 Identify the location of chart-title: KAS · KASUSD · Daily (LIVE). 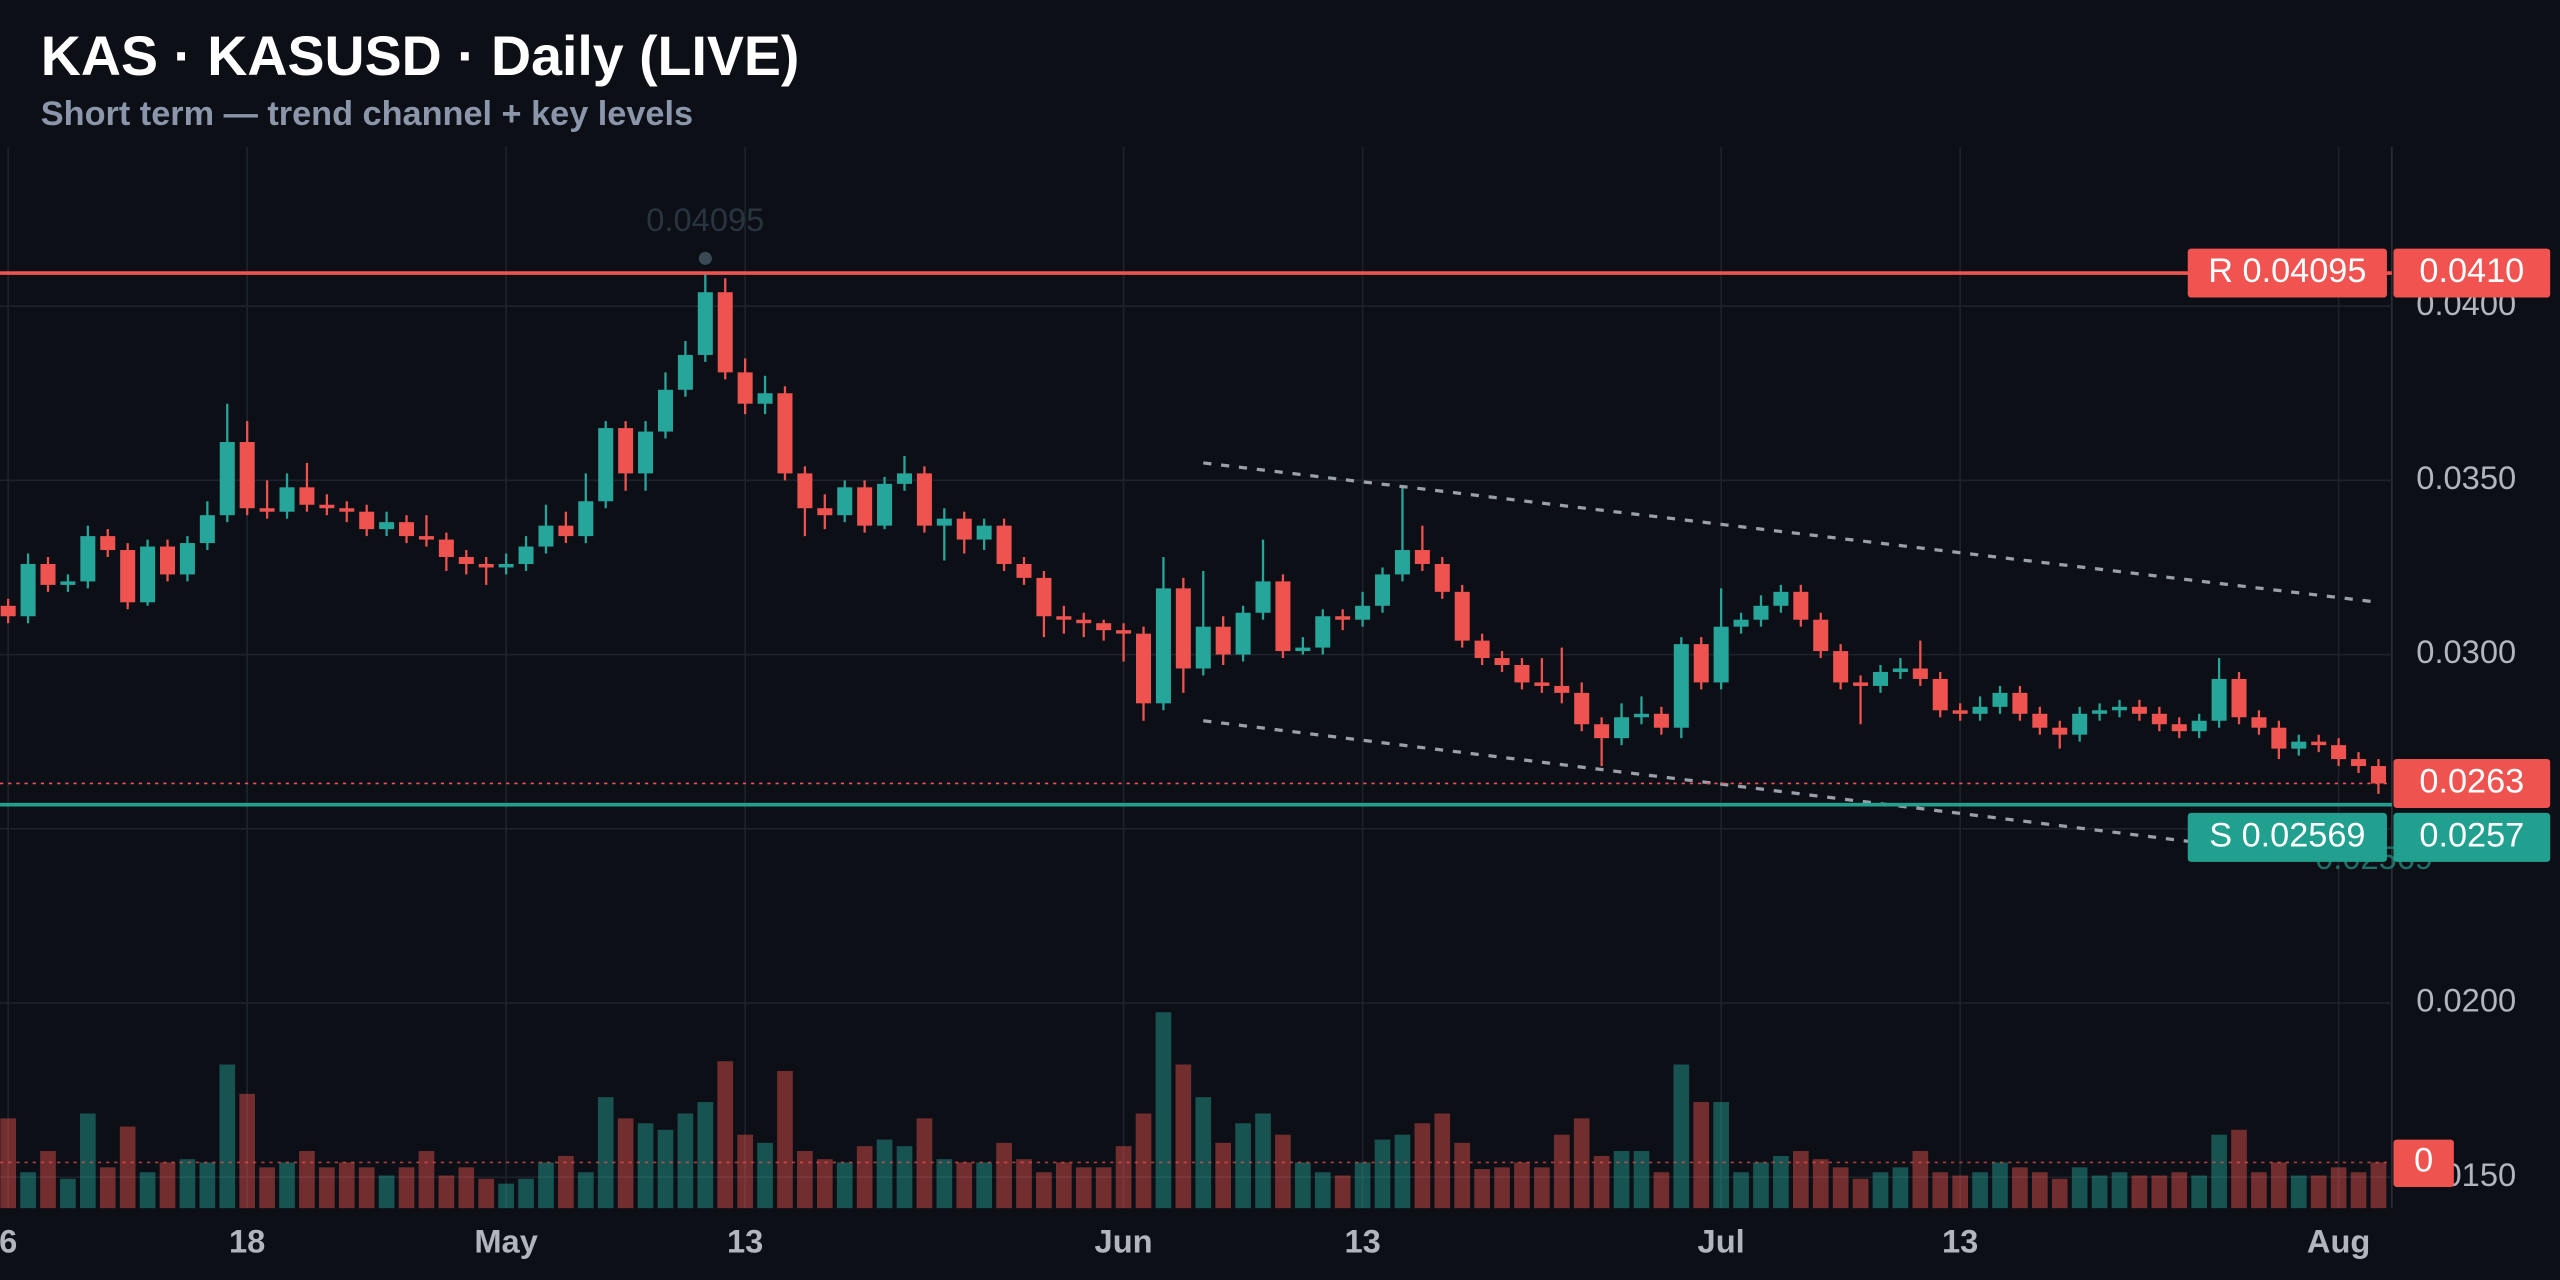
(420, 56).